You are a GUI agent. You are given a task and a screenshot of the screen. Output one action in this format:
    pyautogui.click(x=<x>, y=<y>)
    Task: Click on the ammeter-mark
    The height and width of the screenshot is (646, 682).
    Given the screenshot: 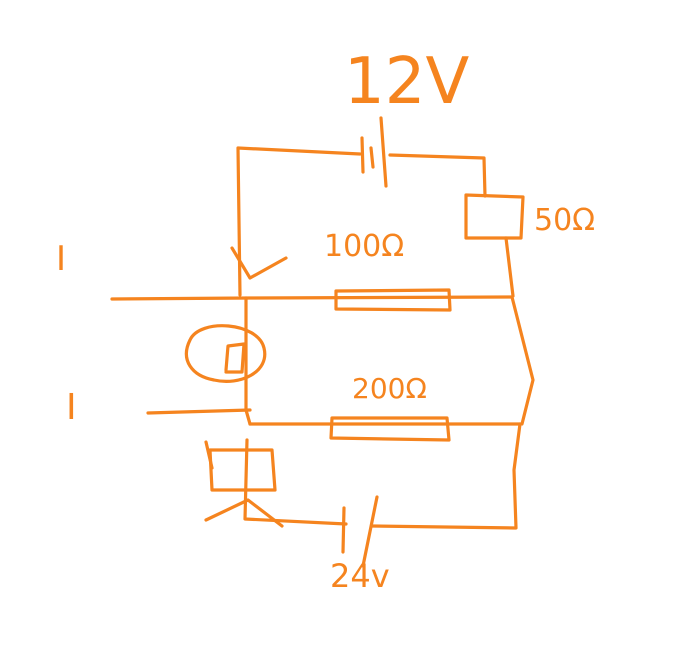 What is the action you would take?
    pyautogui.click(x=235, y=358)
    